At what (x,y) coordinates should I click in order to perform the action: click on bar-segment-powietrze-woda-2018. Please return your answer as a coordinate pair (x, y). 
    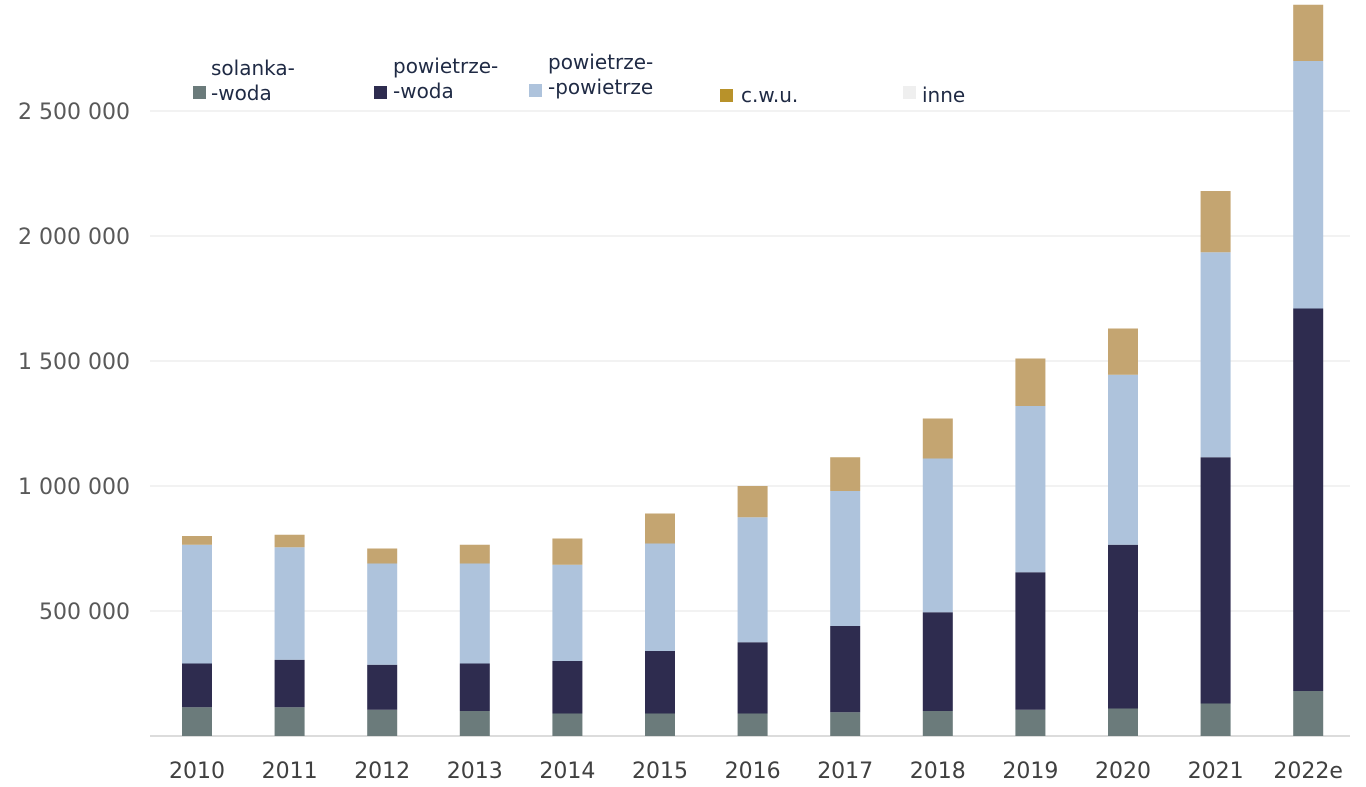
    Looking at the image, I should click on (937, 661).